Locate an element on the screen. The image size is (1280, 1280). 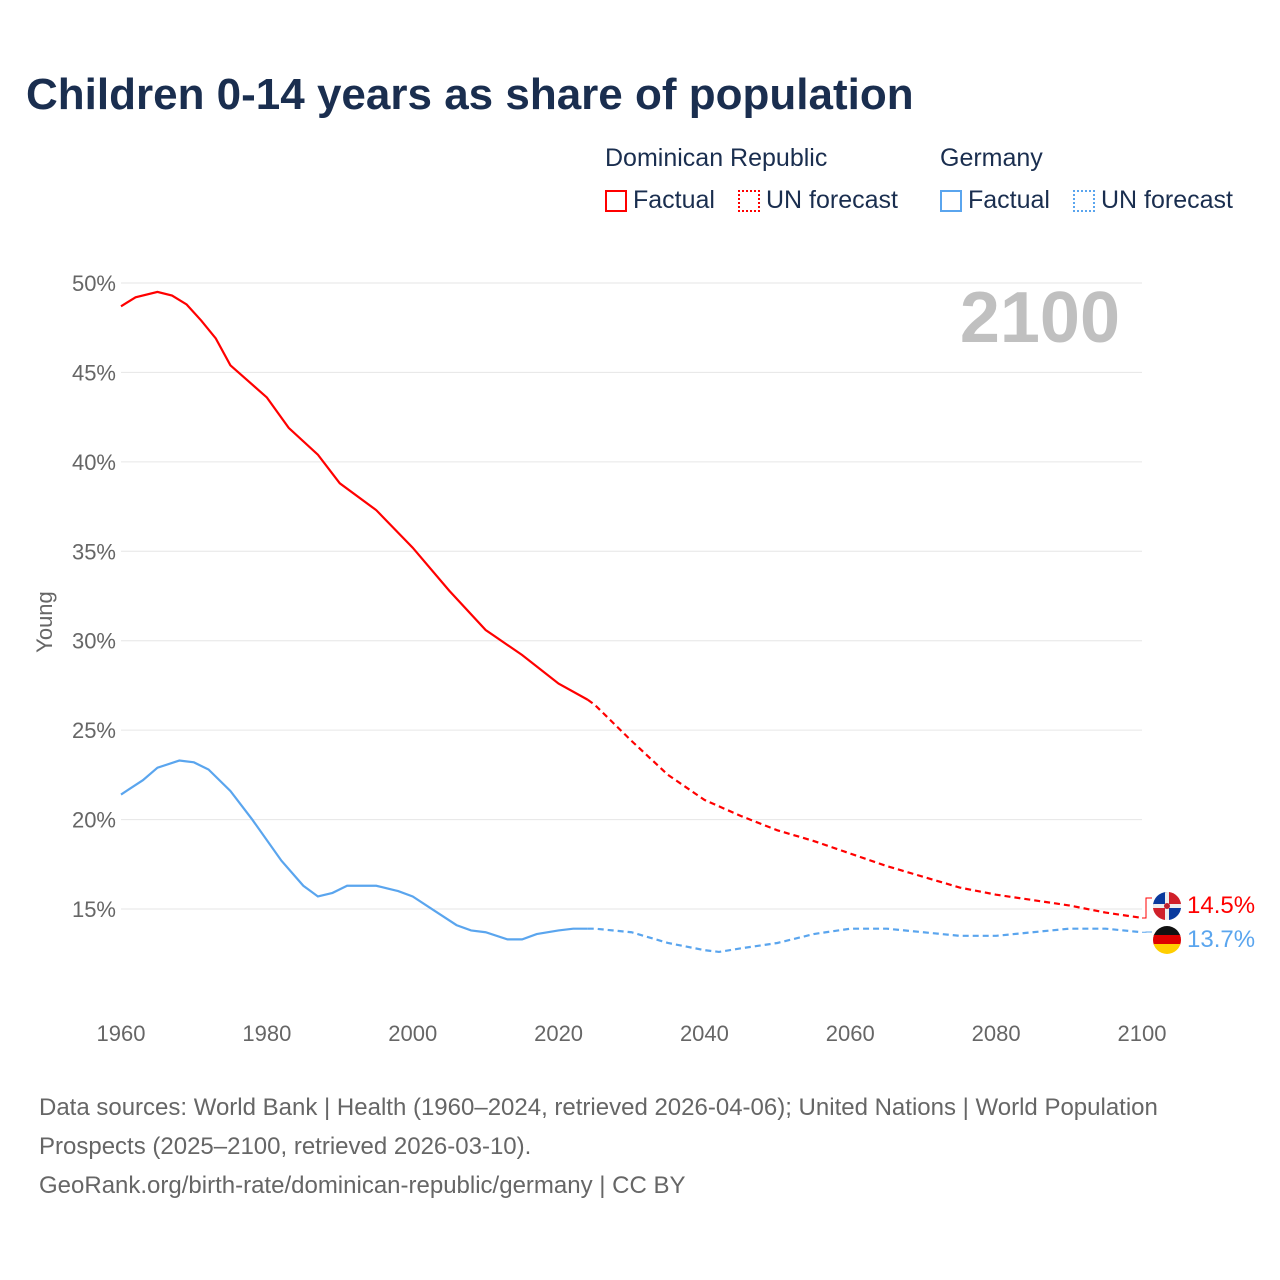
y-tick-label: 35% is located at coordinates (94, 551).